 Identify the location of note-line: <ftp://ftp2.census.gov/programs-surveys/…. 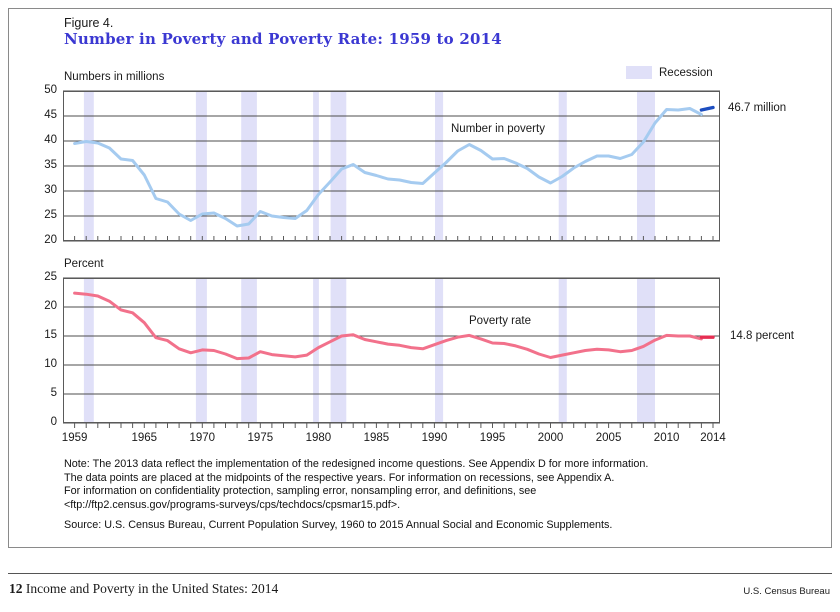
(232, 504).